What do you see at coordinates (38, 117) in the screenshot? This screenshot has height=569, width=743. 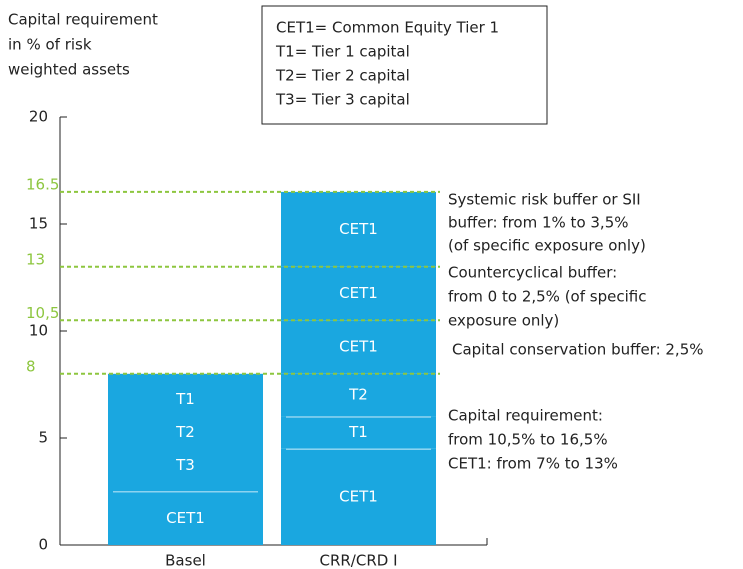 I see `y-tick-label: 20` at bounding box center [38, 117].